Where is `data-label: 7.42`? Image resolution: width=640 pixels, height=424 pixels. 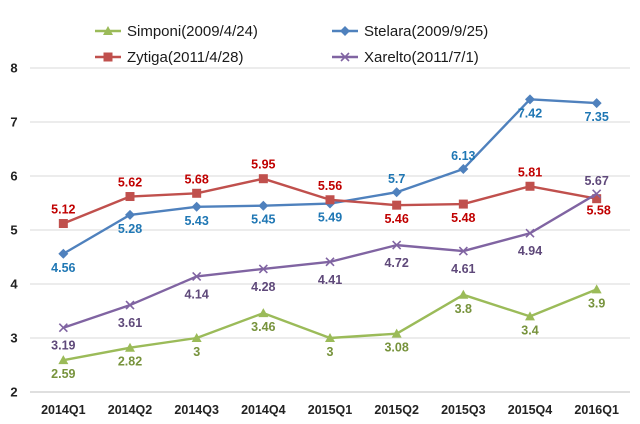 data-label: 7.42 is located at coordinates (530, 113).